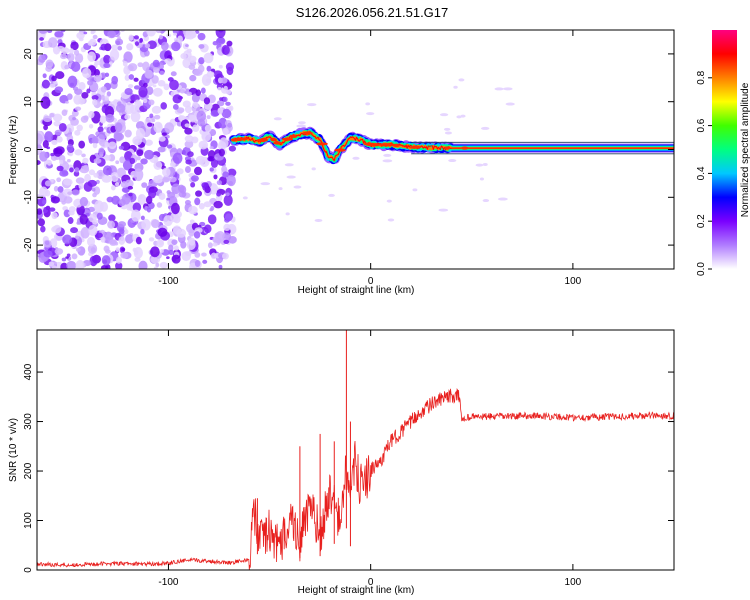 This screenshot has width=750, height=600. Describe the element at coordinates (168, 582) in the screenshot. I see `snr-xtick-label: -100` at that location.